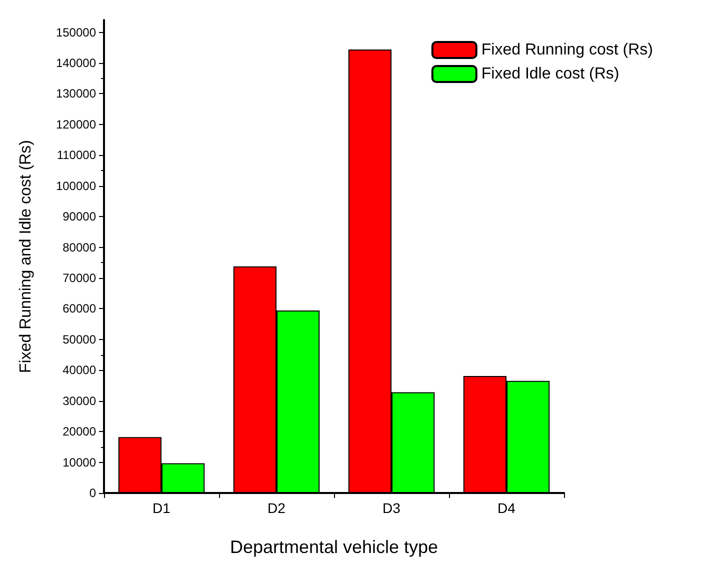 The width and height of the screenshot is (707, 580). I want to click on y-tick-label: 10000, so click(79, 462).